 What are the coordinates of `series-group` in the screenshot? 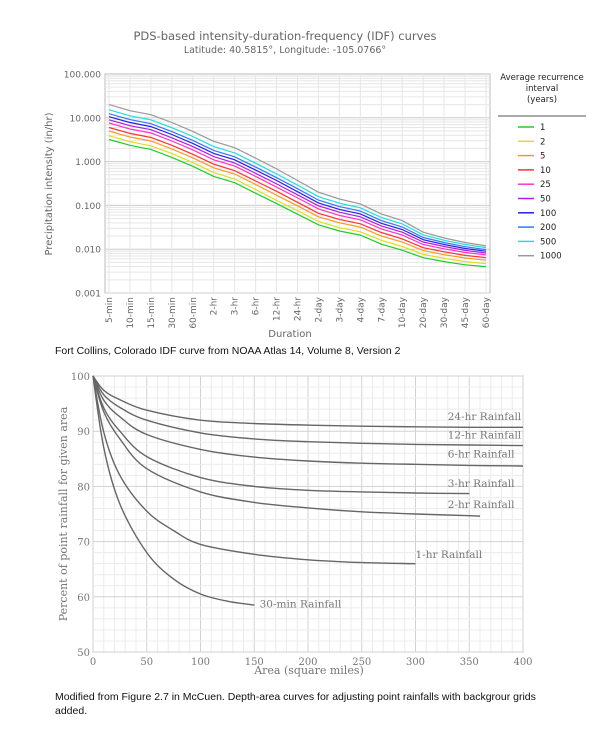 It's located at (297, 186).